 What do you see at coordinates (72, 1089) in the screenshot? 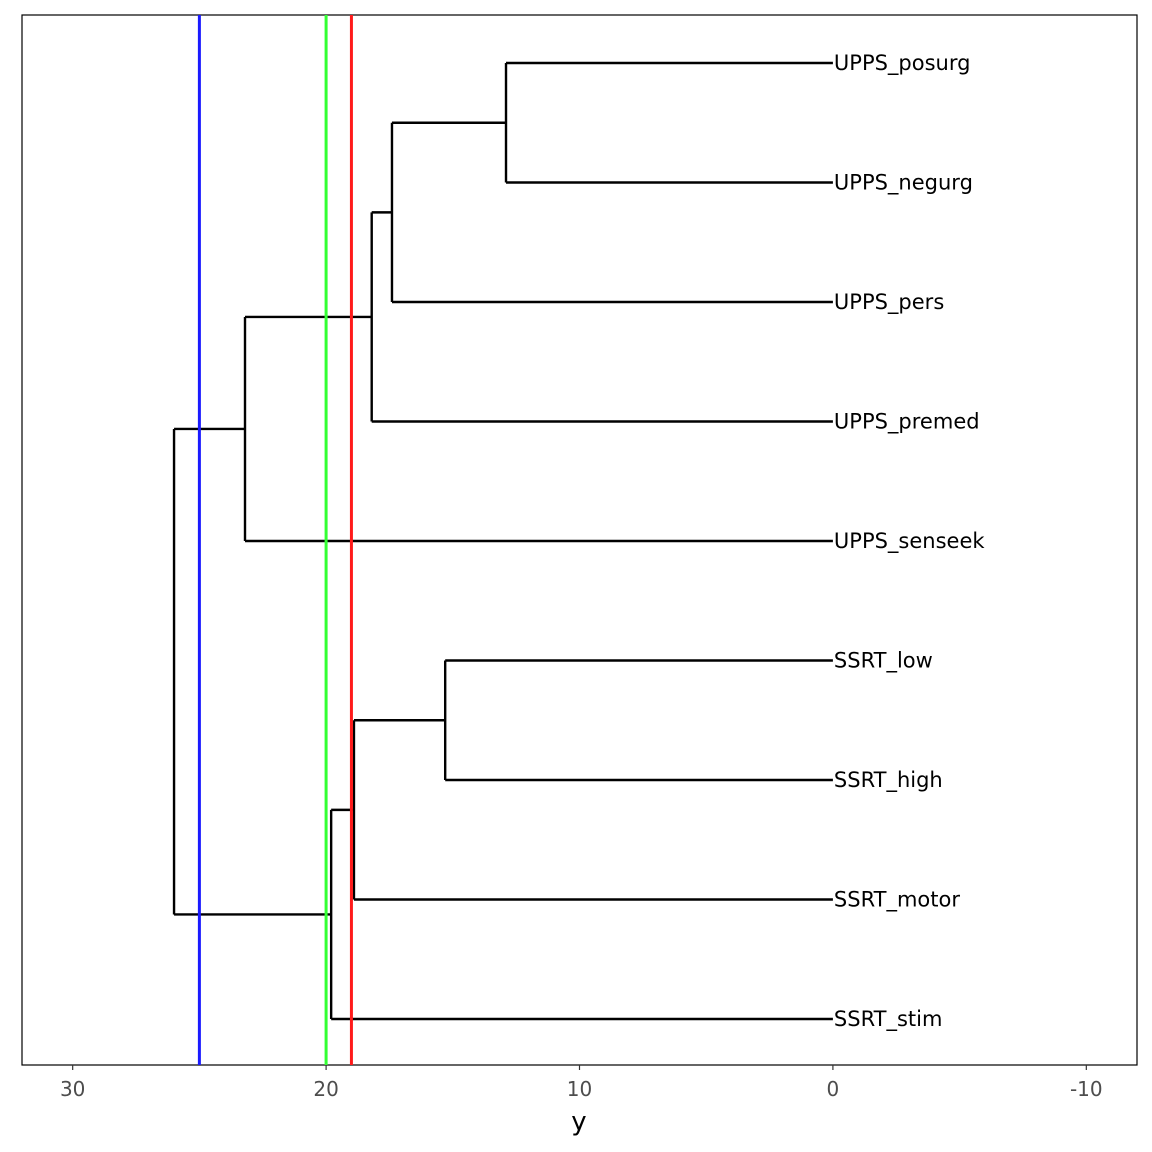
I see `x-tick-label-0: 30` at bounding box center [72, 1089].